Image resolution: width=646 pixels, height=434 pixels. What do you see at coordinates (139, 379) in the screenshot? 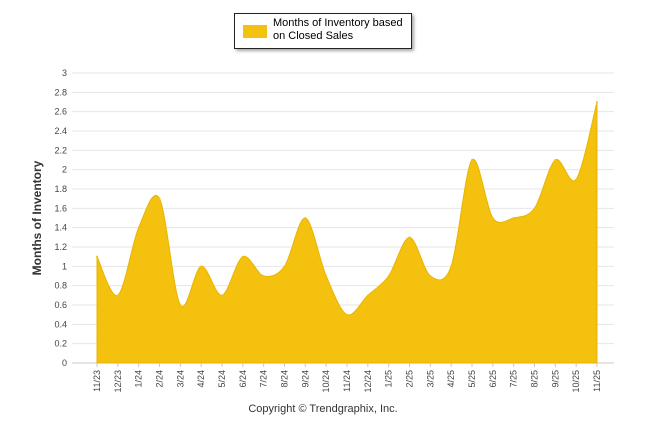
I see `x-tick-label: 1/24` at bounding box center [139, 379].